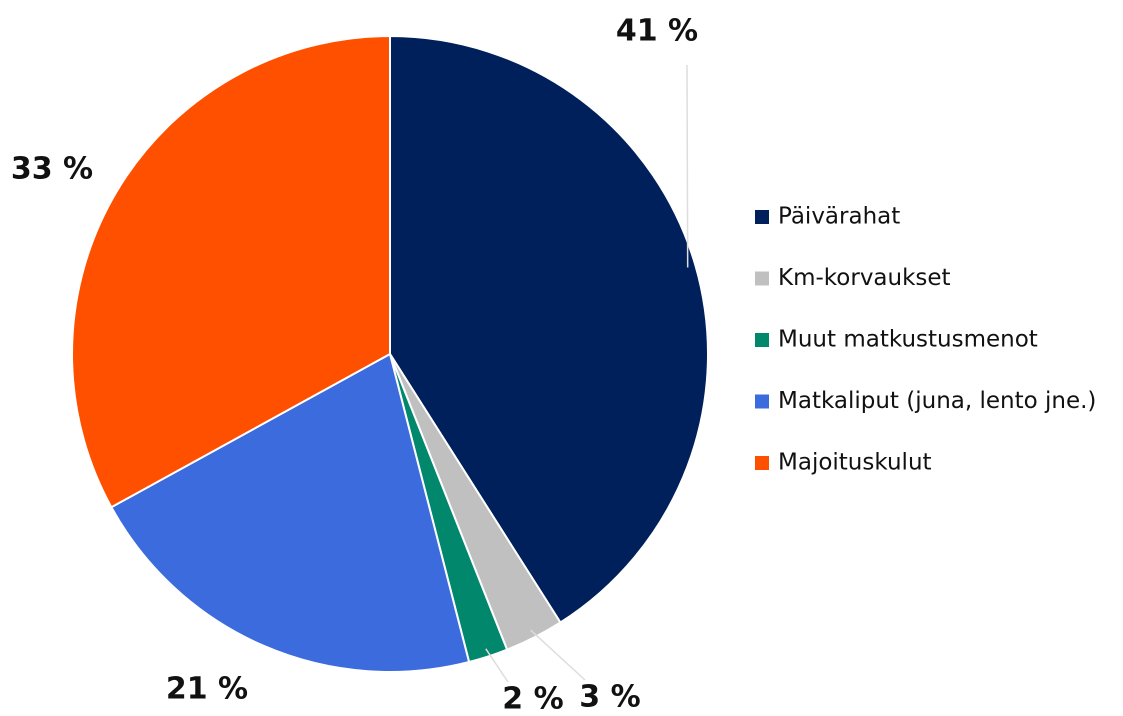 The height and width of the screenshot is (716, 1123). Describe the element at coordinates (908, 340) in the screenshot. I see `legend-label: Muut matkustusmenot` at that location.